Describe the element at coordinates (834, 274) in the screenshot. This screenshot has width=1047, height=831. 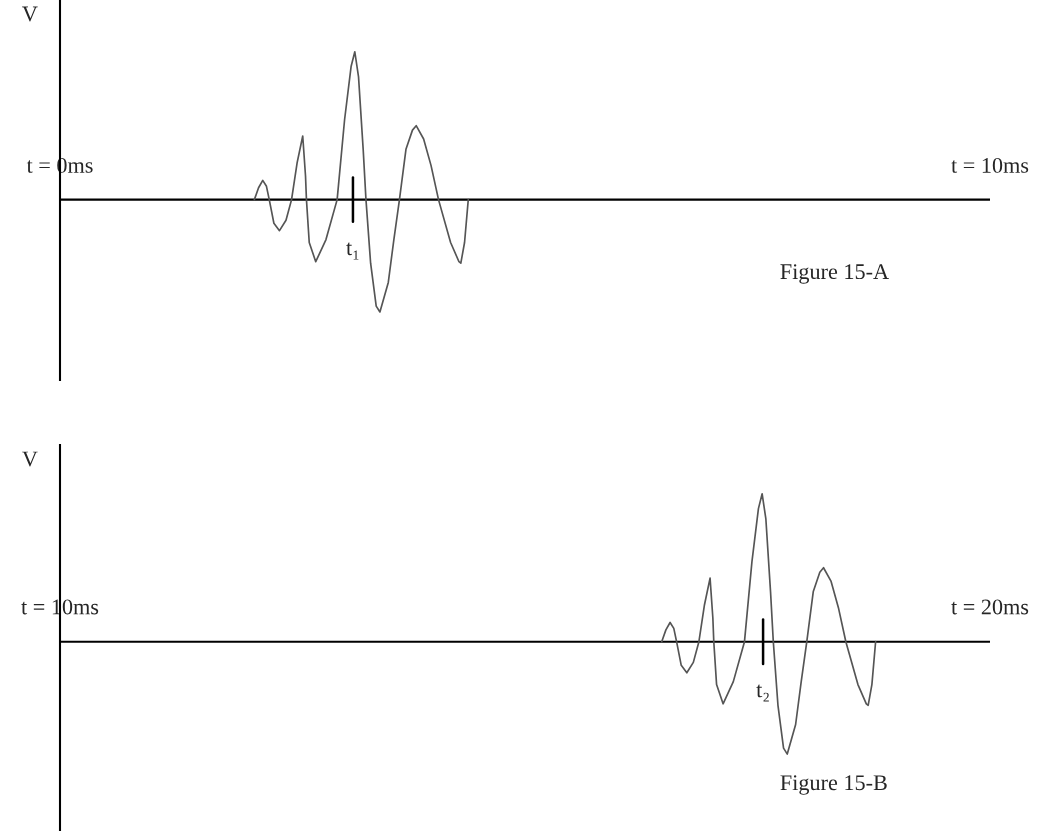
I see `annotation: Figure 15-A` at that location.